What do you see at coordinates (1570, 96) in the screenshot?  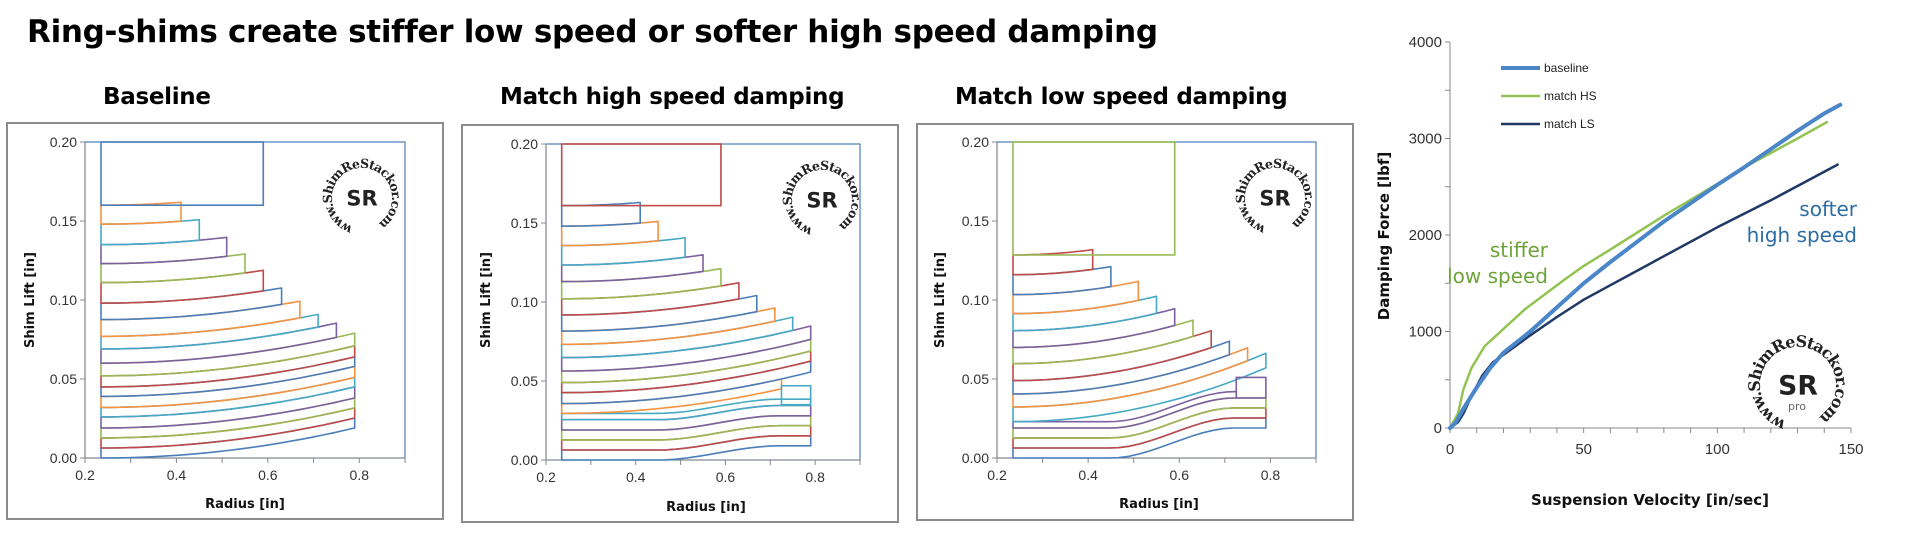 I see `legend-label-match-hs: match HS` at bounding box center [1570, 96].